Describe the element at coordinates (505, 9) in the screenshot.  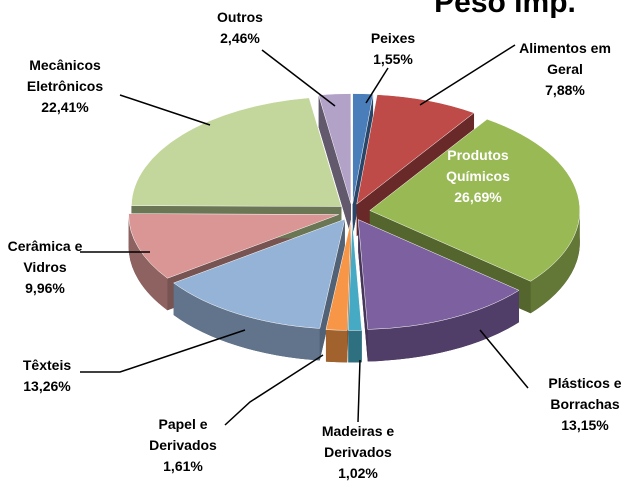
I see `chart-title: Peso Imp.` at that location.